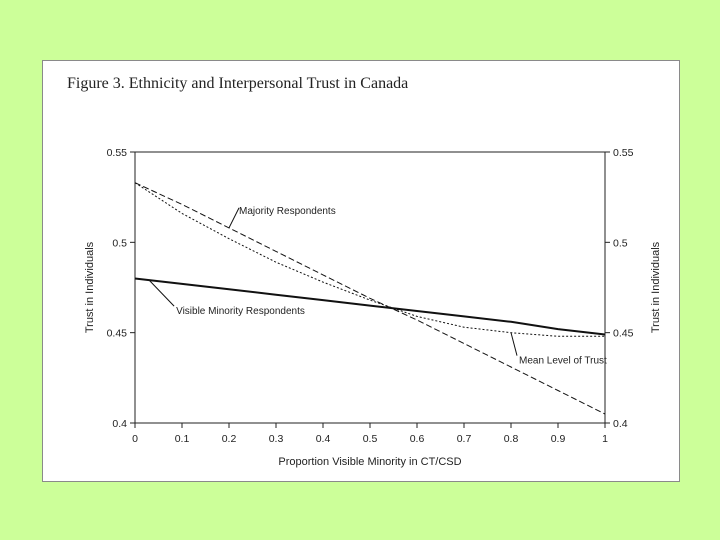 This screenshot has height=540, width=720. What do you see at coordinates (623, 153) in the screenshot?
I see `y-tick-label-right: 0.55` at bounding box center [623, 153].